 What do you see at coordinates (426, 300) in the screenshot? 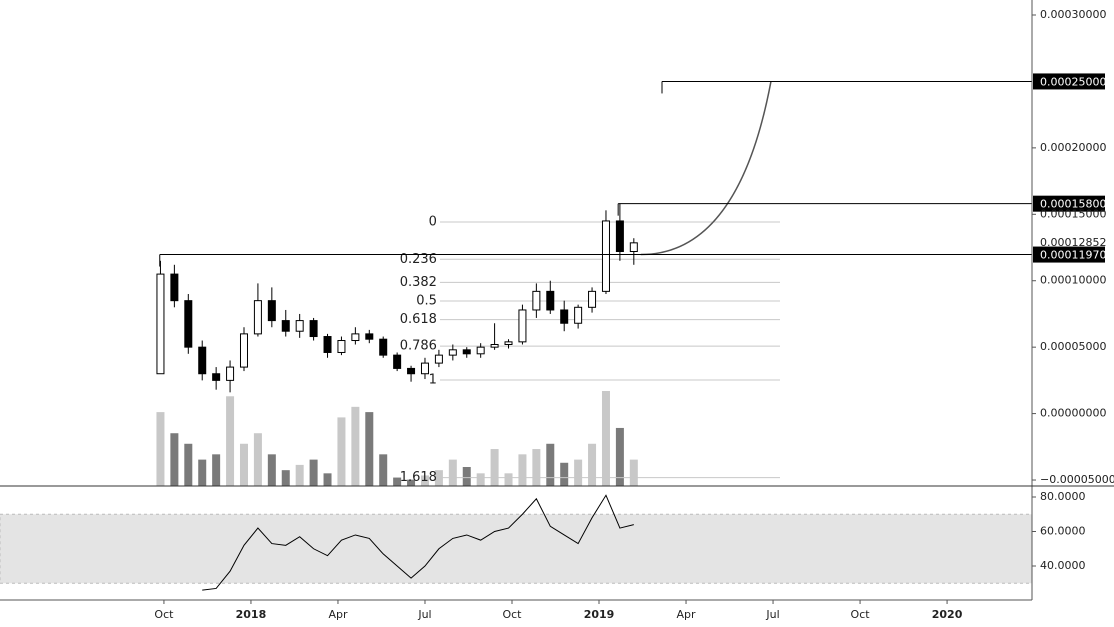
I see `fib-label: 0.5` at bounding box center [426, 300].